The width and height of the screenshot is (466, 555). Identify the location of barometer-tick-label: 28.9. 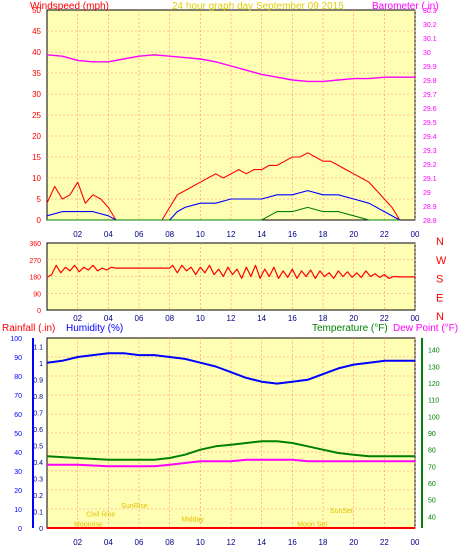
(430, 207).